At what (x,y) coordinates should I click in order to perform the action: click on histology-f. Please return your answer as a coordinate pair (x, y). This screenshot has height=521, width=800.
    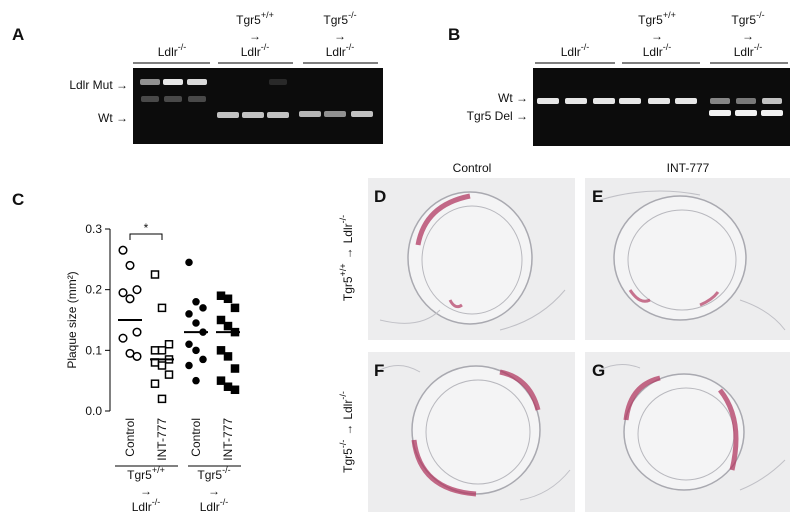
    Looking at the image, I should click on (471, 432).